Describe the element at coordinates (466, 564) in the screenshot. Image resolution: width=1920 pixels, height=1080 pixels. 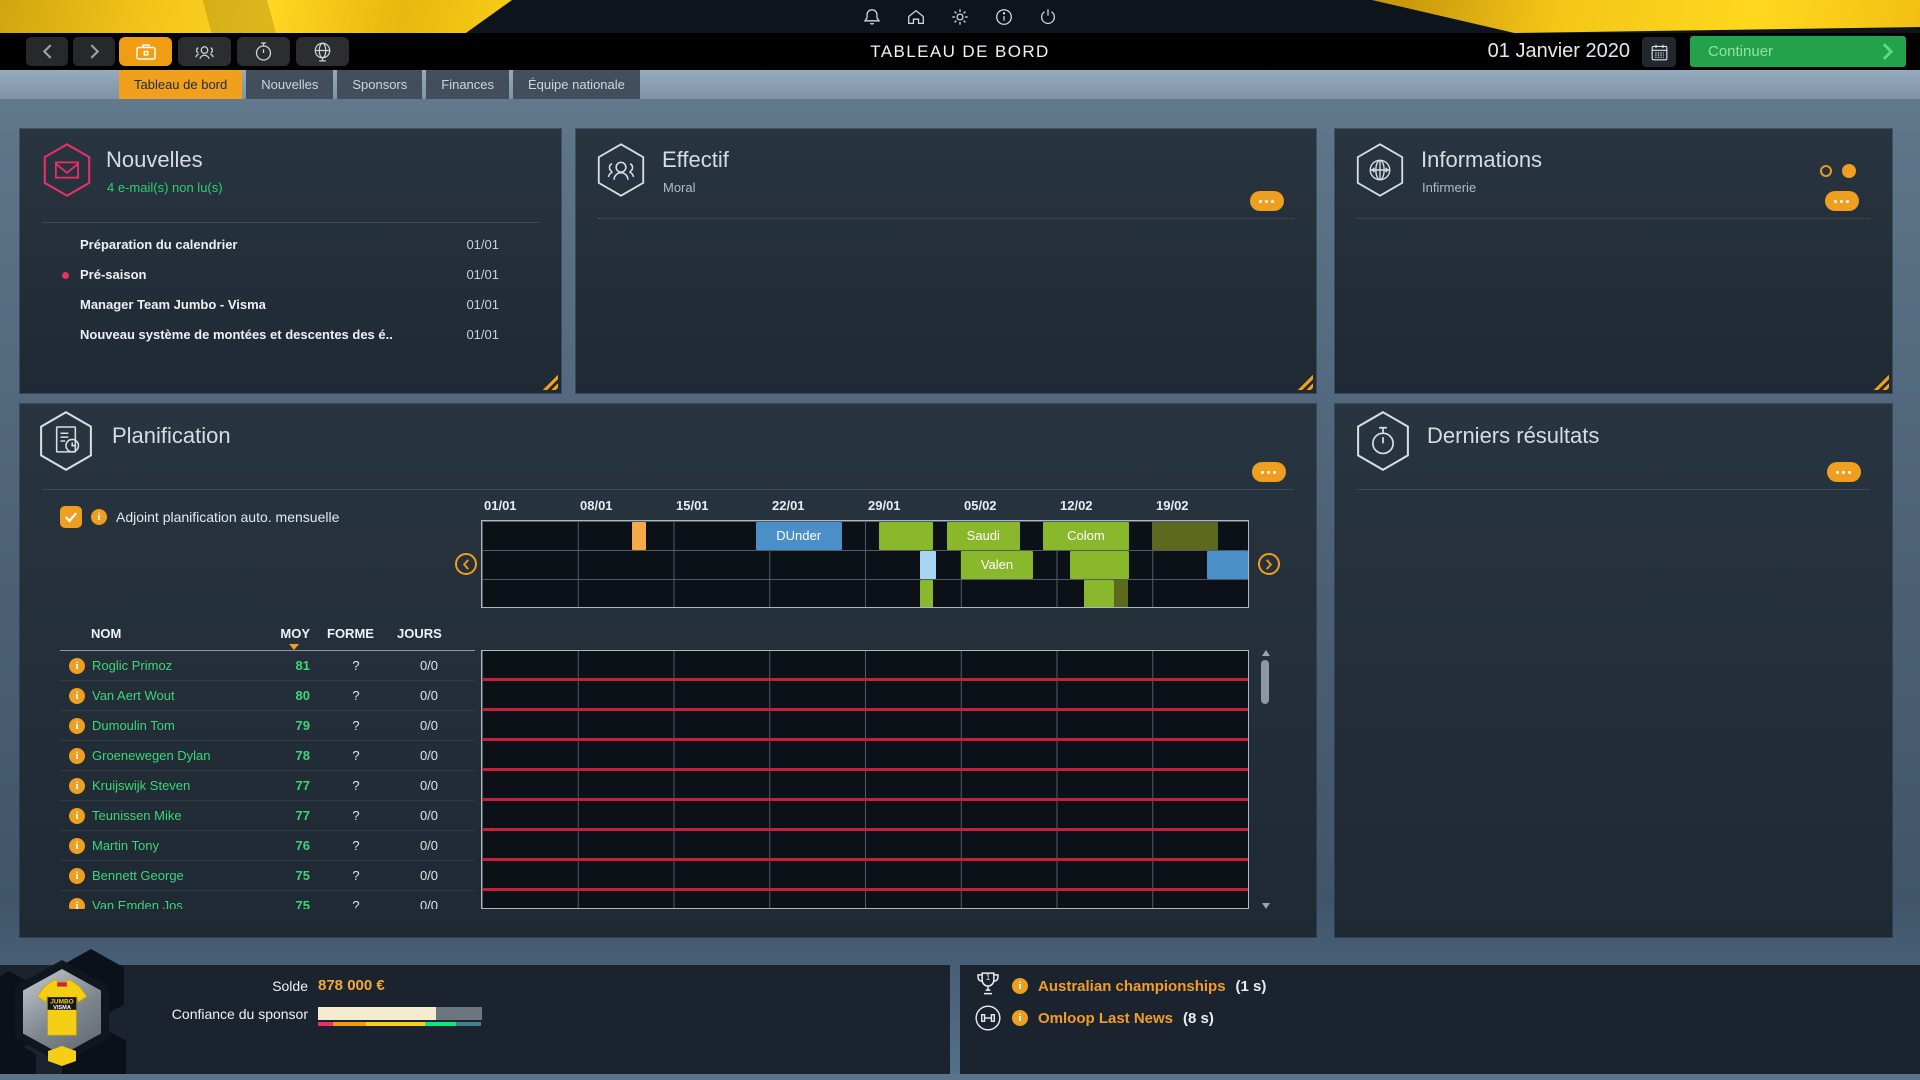
I see `timeline-prev-button` at that location.